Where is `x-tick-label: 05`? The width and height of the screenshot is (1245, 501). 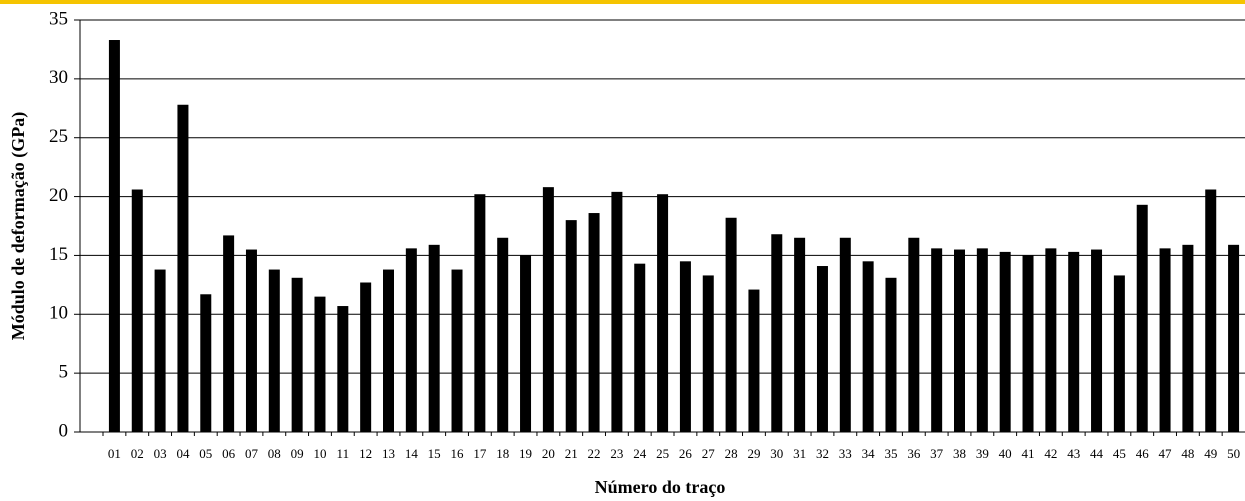 x-tick-label: 05 is located at coordinates (205, 453).